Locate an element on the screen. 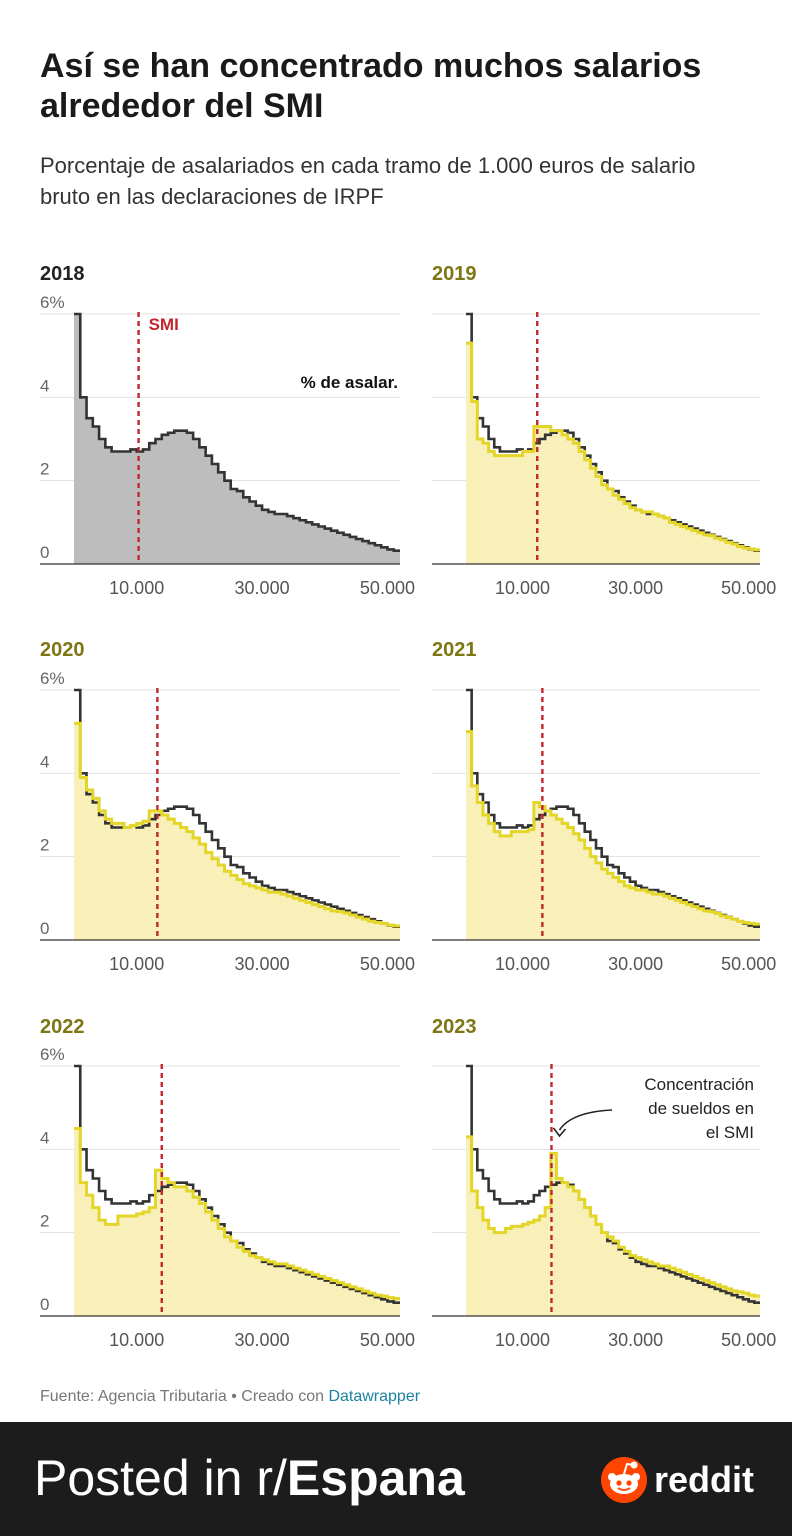 This screenshot has width=792, height=1536. panel-2021: 2021 10.000 30.000 50.000 is located at coordinates (604, 806).